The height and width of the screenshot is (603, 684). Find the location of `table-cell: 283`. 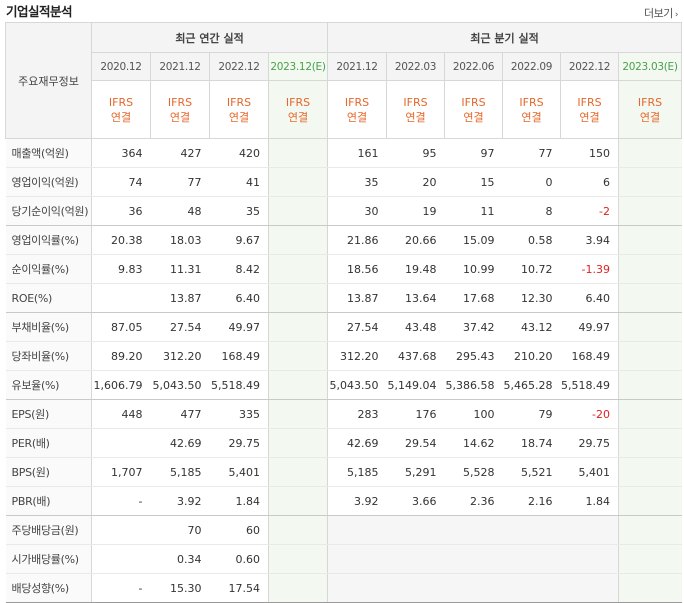

table-cell: 283 is located at coordinates (357, 414).